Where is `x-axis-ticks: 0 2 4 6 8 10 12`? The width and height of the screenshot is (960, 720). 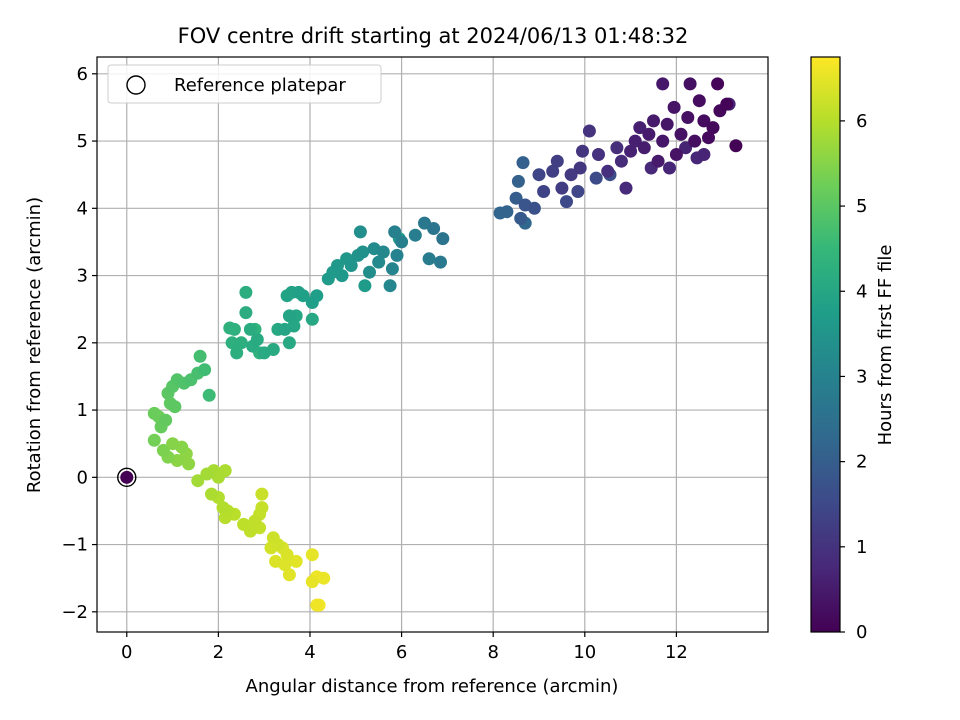 x-axis-ticks: 0 2 4 6 8 10 12 is located at coordinates (404, 647).